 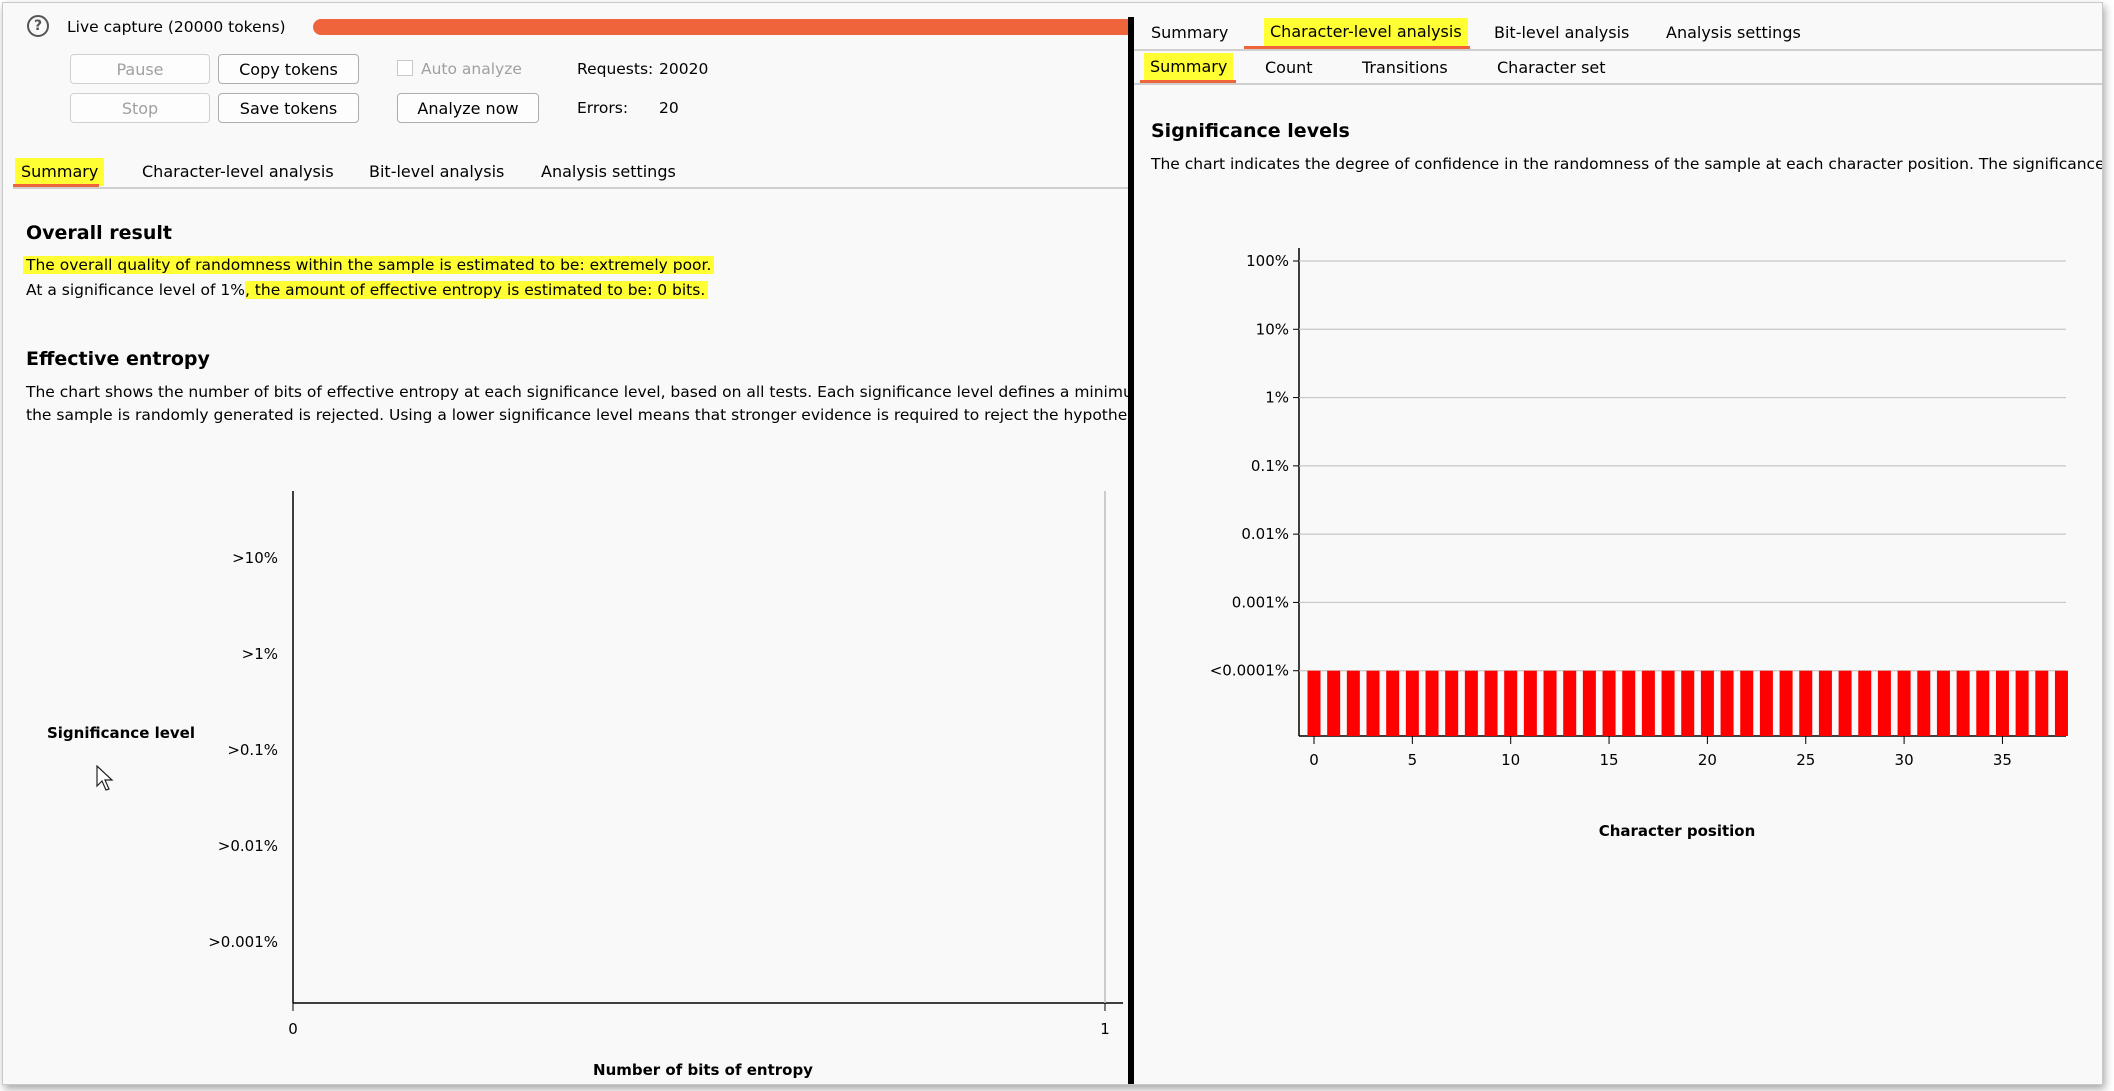 I want to click on right-tab-character-level-underline, so click(x=1357, y=47).